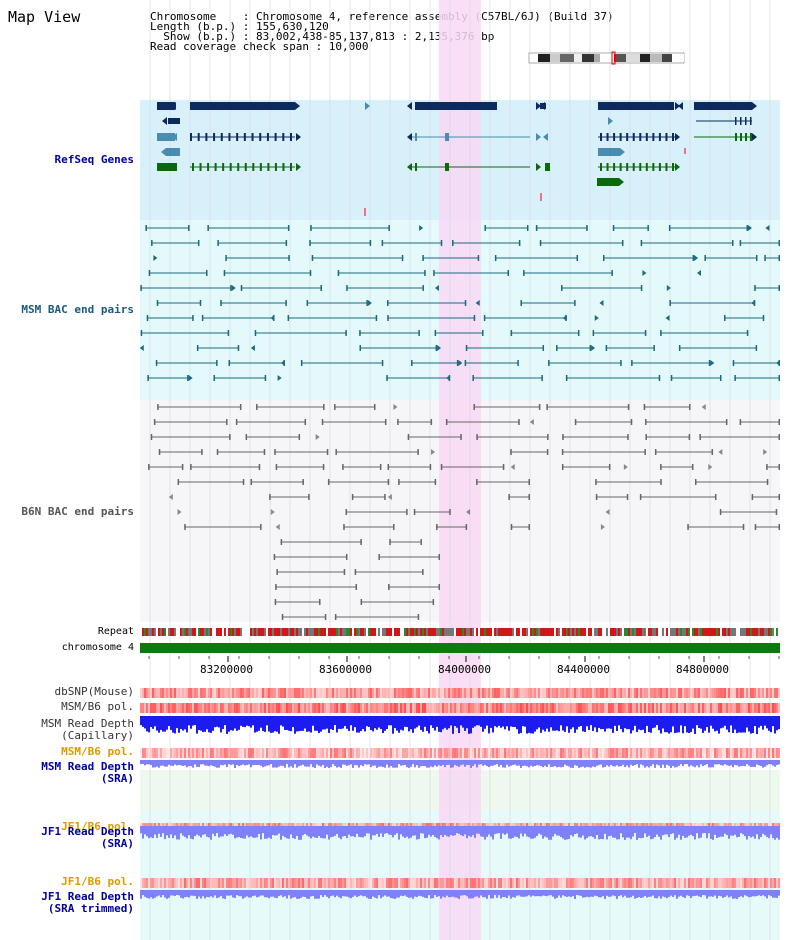 Image resolution: width=800 pixels, height=940 pixels. What do you see at coordinates (77, 309) in the screenshot?
I see `track-label-msm-bac: MSM BAC end pairs` at bounding box center [77, 309].